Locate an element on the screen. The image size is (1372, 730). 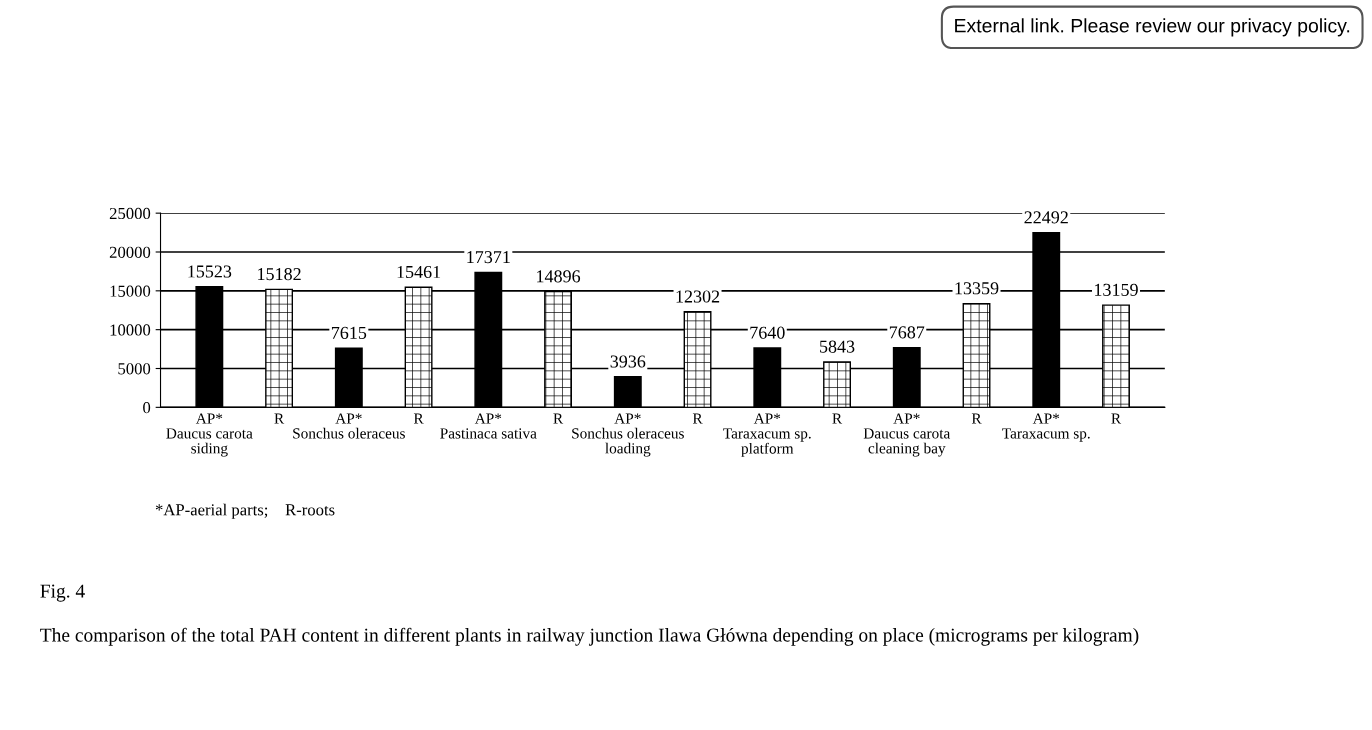
data-label: 7640 is located at coordinates (767, 332).